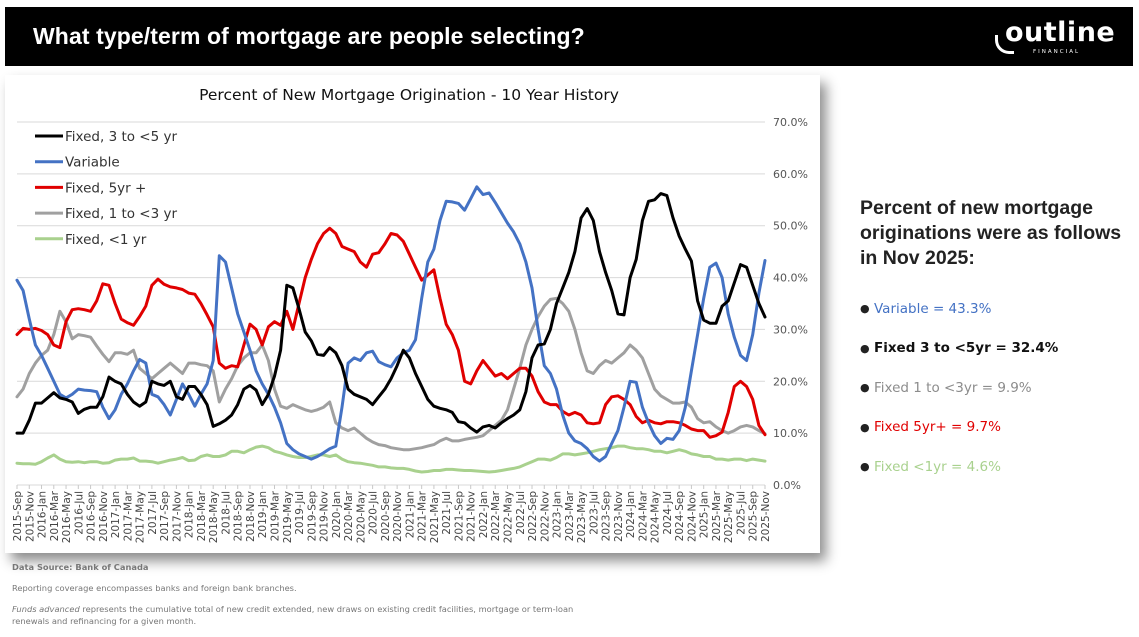 This screenshot has height=637, width=1139. Describe the element at coordinates (79, 513) in the screenshot. I see `x-tick-label: 2016-Jul` at that location.